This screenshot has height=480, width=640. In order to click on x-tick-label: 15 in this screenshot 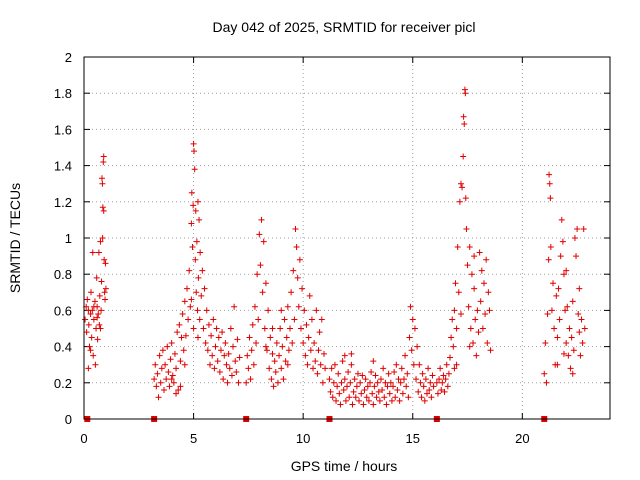, I will do `click(413, 438)`.